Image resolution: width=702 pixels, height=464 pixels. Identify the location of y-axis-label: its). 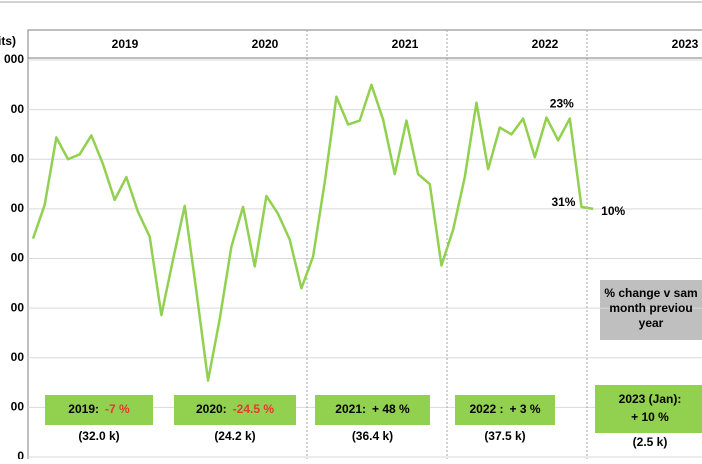
(8, 41).